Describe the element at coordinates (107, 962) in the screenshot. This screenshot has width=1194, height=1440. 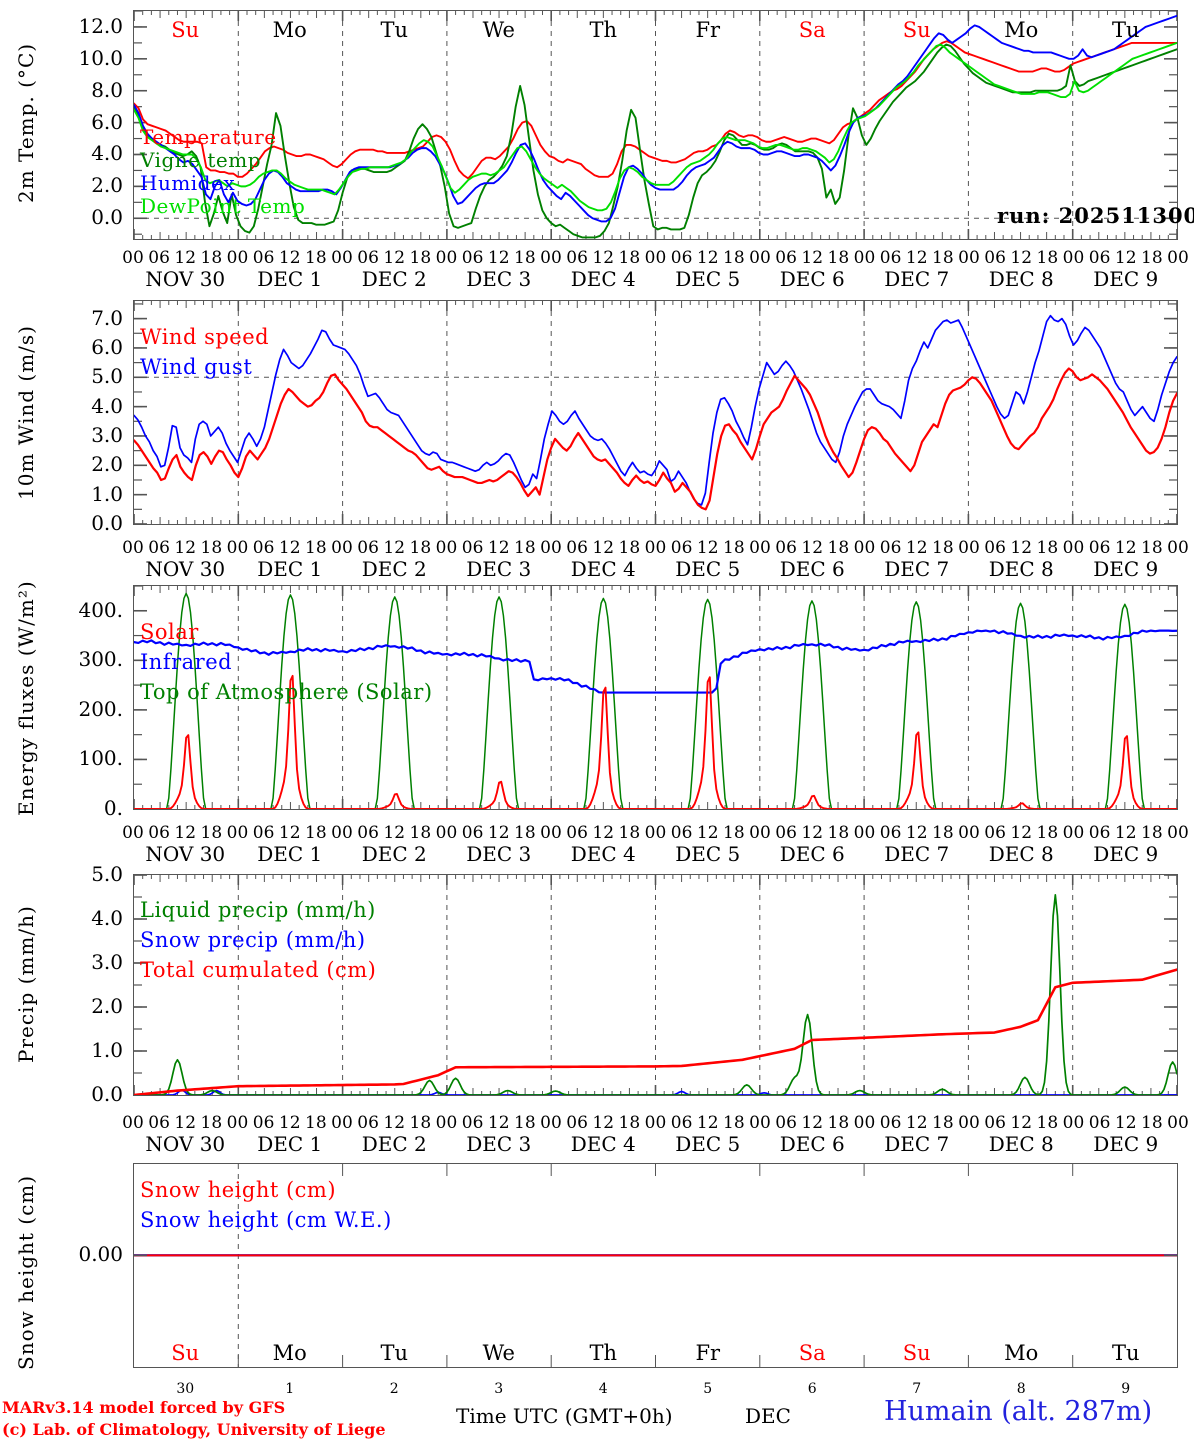
I see `y-tick-label: 3.0` at that location.